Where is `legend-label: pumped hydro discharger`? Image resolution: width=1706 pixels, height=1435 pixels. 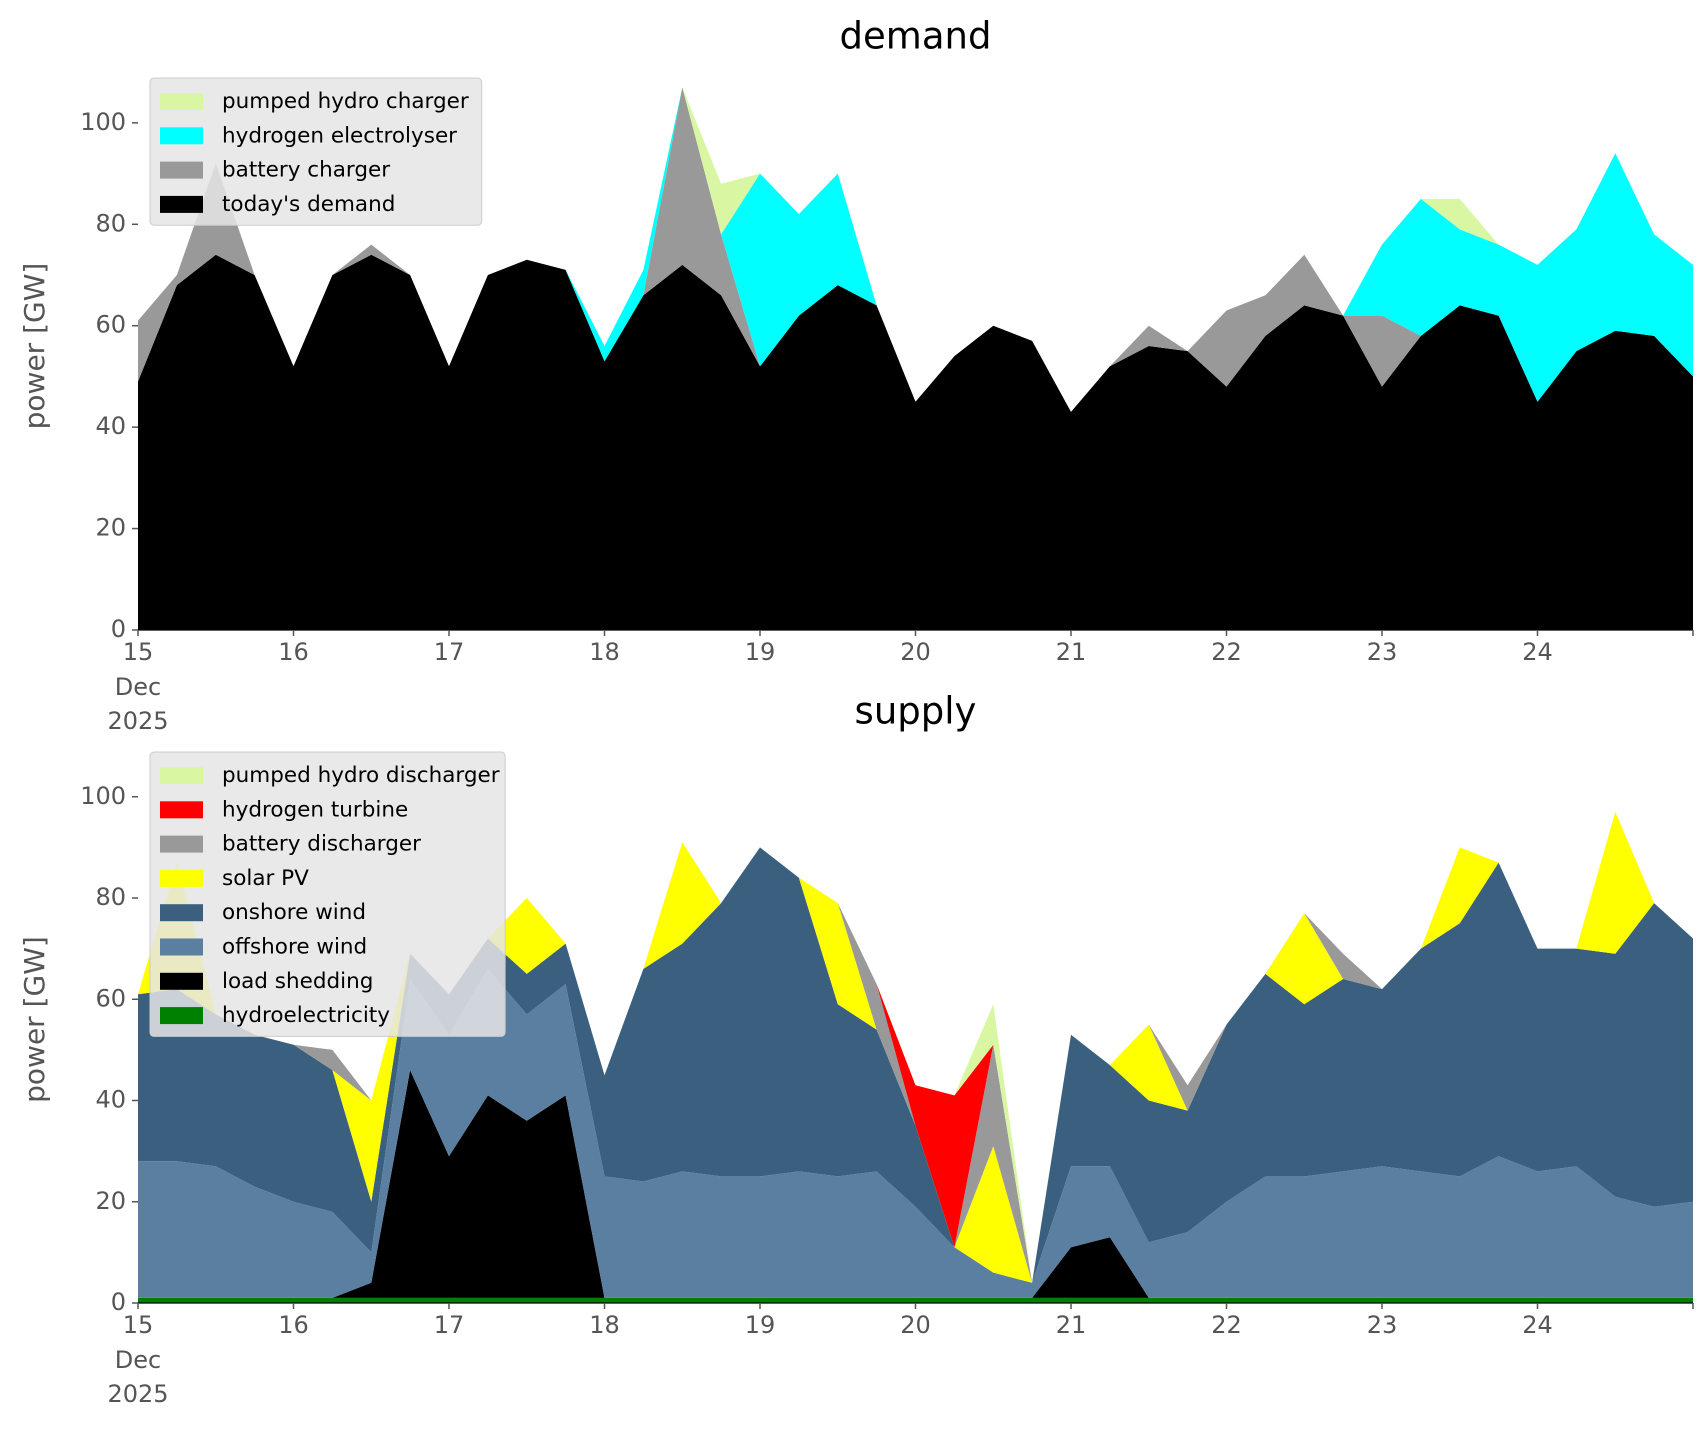 legend-label: pumped hydro discharger is located at coordinates (361, 775).